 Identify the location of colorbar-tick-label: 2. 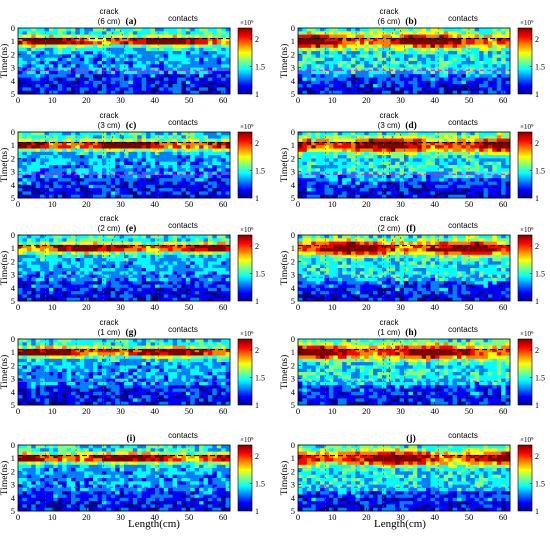
(257, 39).